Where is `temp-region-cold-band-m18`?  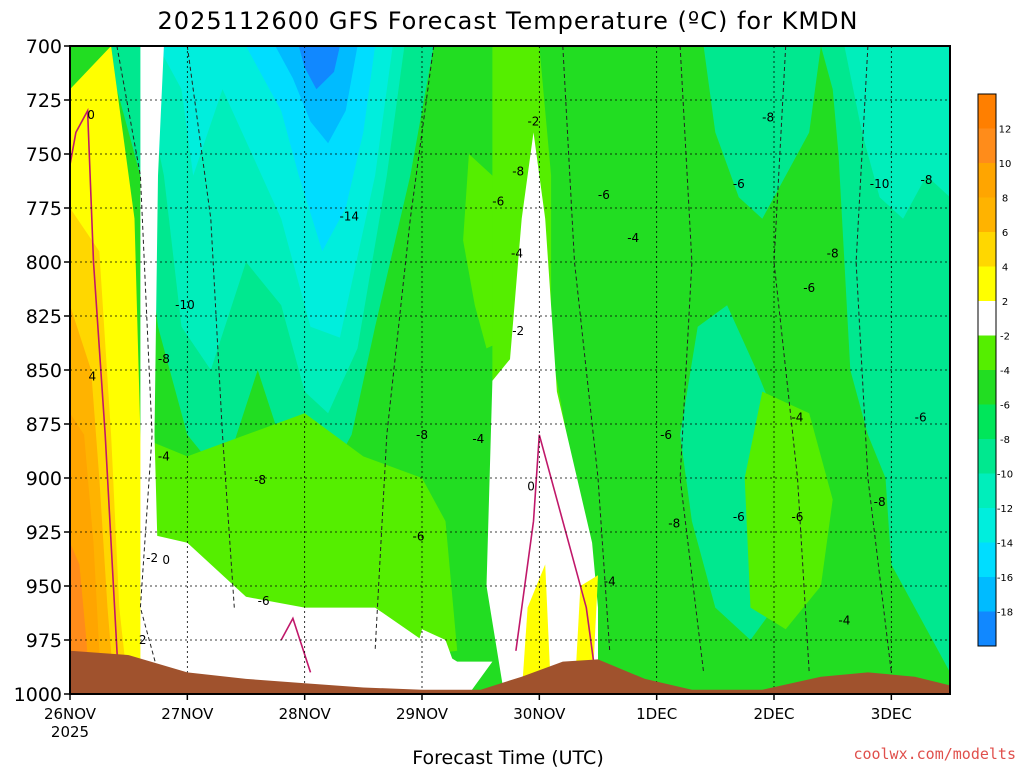
temp-region-cold-band-m18 is located at coordinates (319, 68).